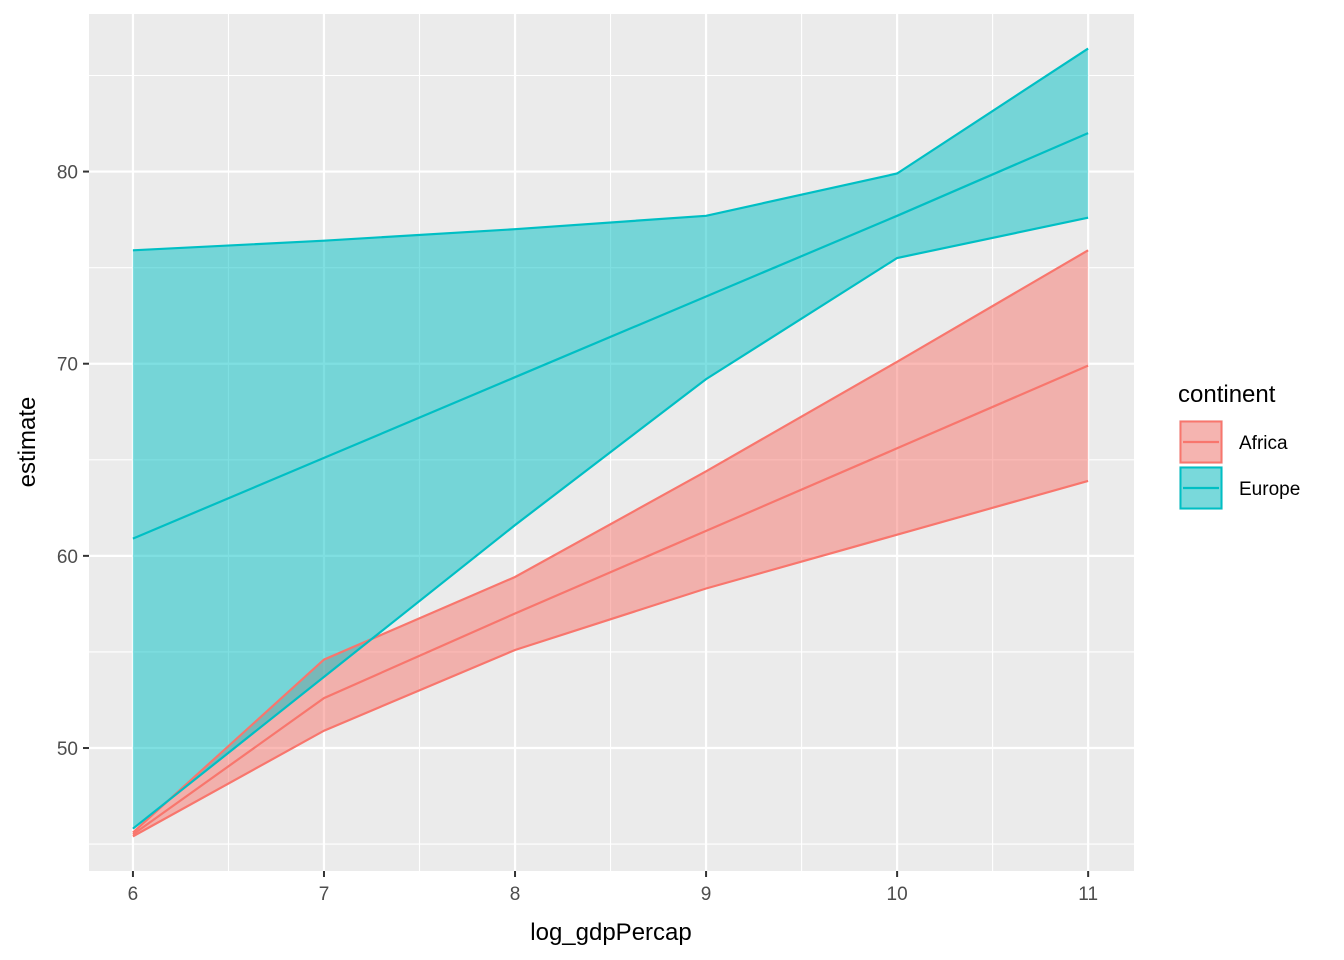  What do you see at coordinates (67, 173) in the screenshot?
I see `y-tick-label: 80` at bounding box center [67, 173].